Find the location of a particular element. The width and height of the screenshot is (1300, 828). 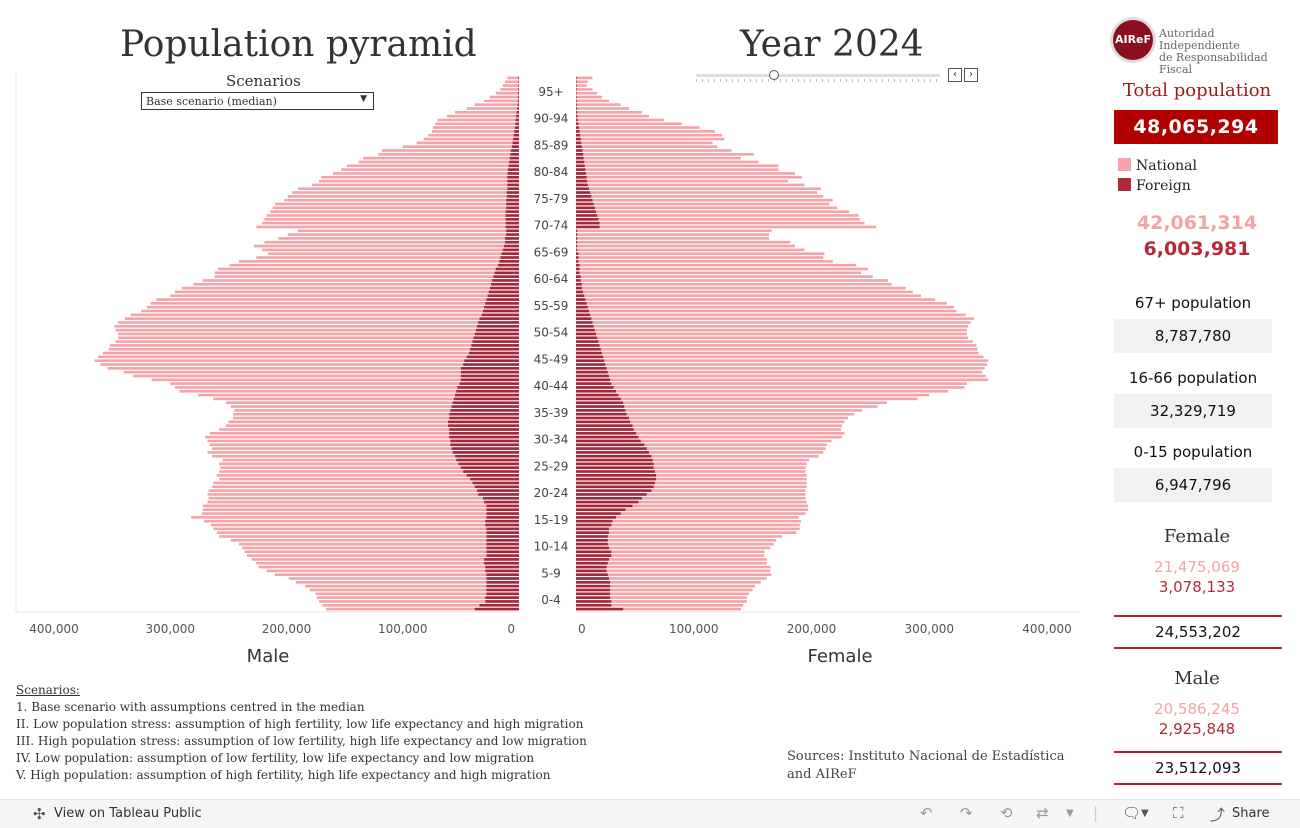

legend-foreign: Foreign is located at coordinates (1154, 186).